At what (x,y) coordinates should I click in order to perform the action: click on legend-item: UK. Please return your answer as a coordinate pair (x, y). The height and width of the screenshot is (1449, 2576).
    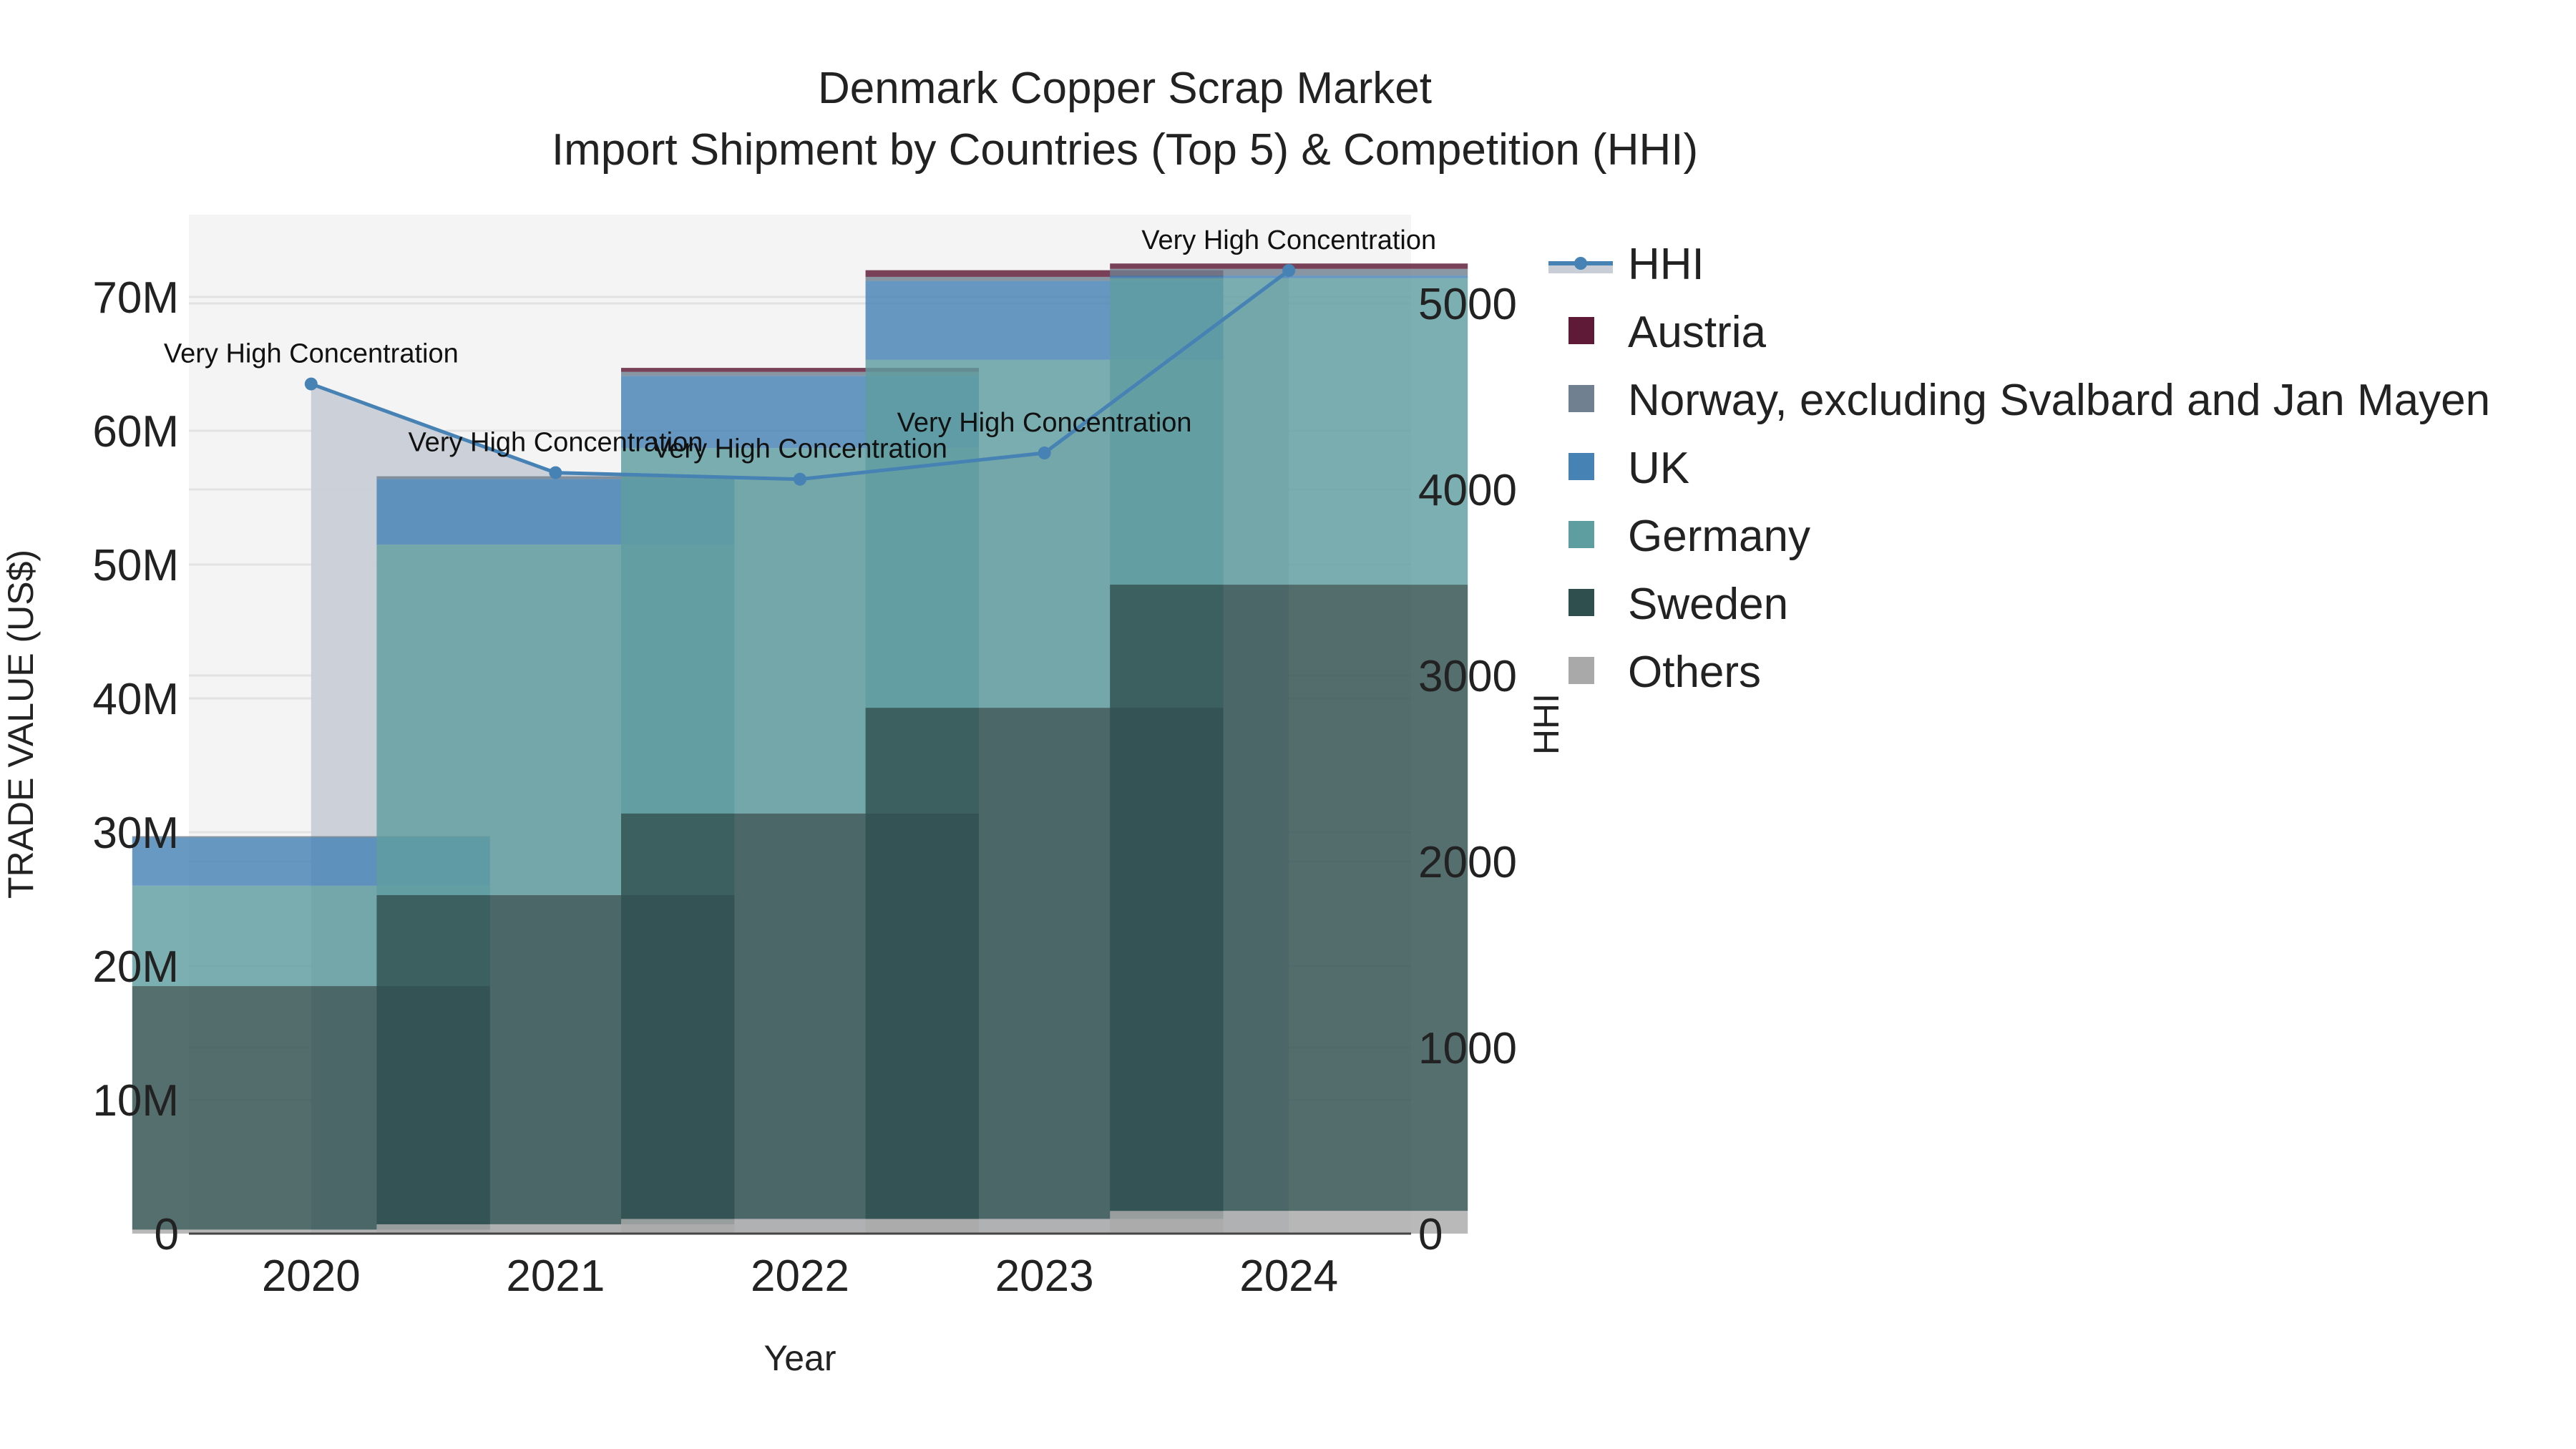
    Looking at the image, I should click on (1628, 468).